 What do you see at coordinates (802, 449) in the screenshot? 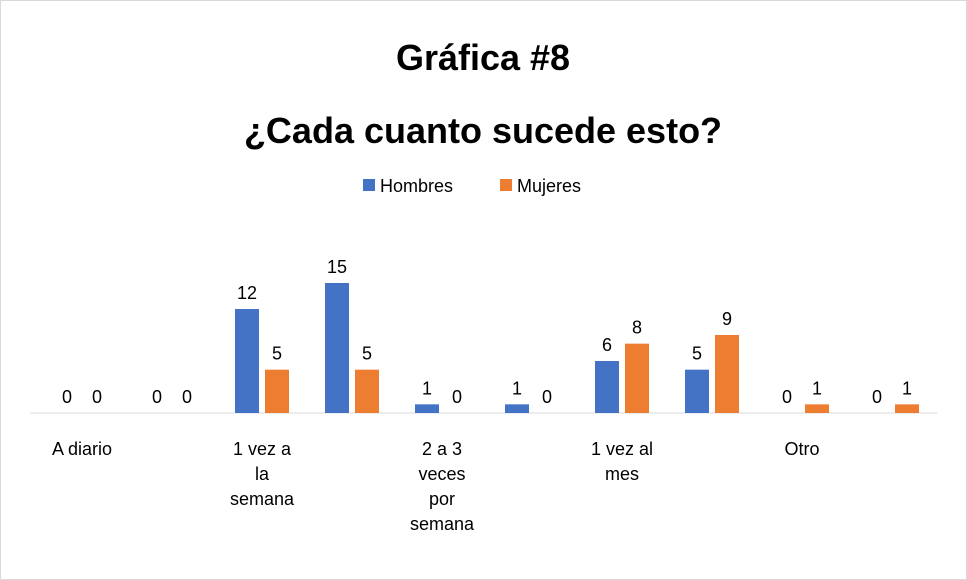
I see `x-tick-label: Otro` at bounding box center [802, 449].